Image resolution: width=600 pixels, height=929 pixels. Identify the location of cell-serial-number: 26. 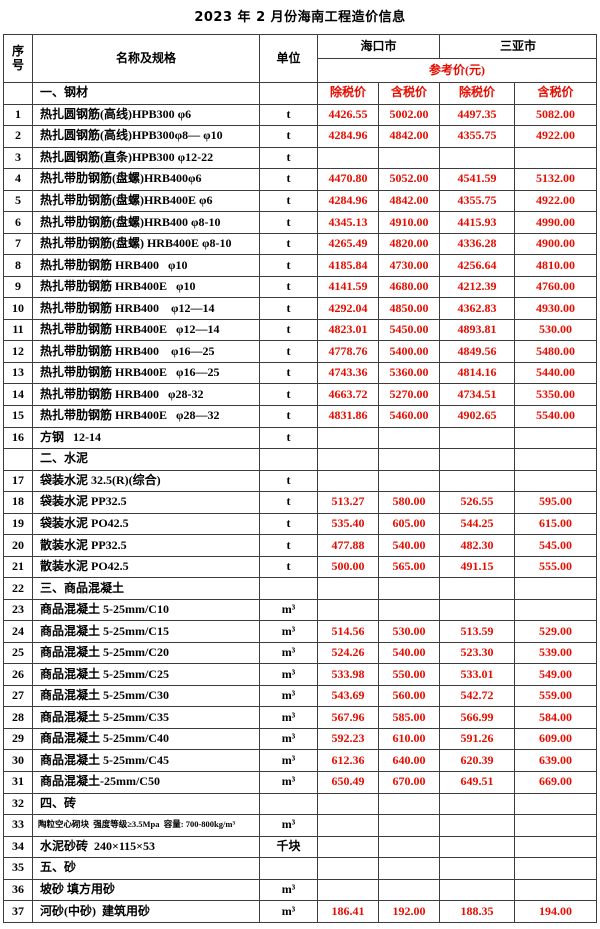
(17, 674).